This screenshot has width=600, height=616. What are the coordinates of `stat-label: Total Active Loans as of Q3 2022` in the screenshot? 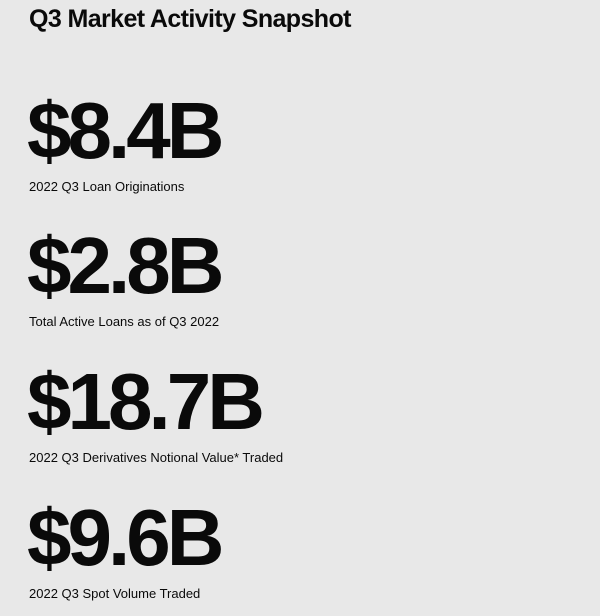 It's located at (124, 321).